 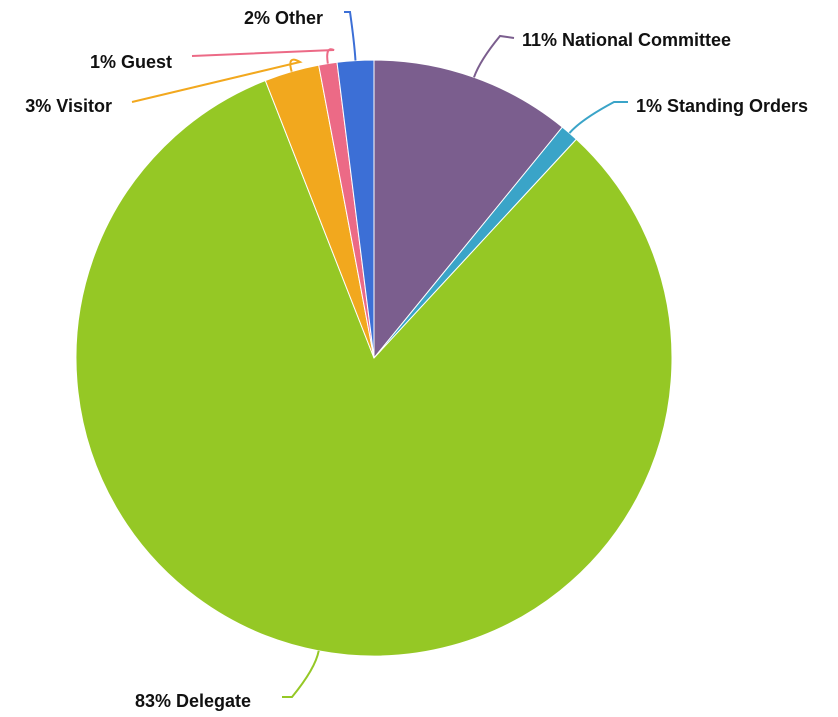 What do you see at coordinates (68, 106) in the screenshot?
I see `slice-label-visitor: 3% Visitor` at bounding box center [68, 106].